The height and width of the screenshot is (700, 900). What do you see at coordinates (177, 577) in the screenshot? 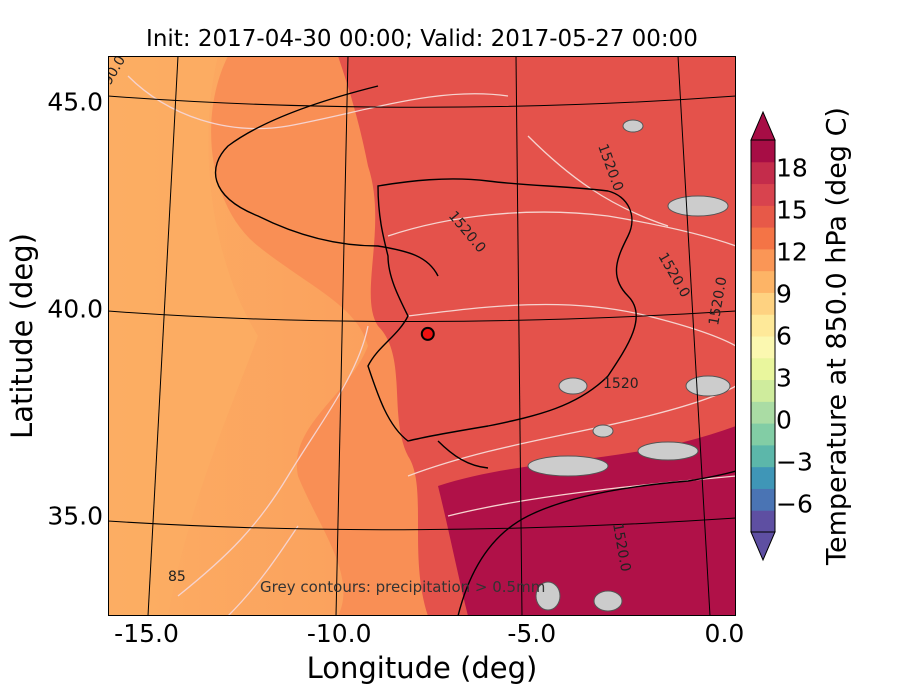
I see `contour-label-85: 85` at bounding box center [177, 577].